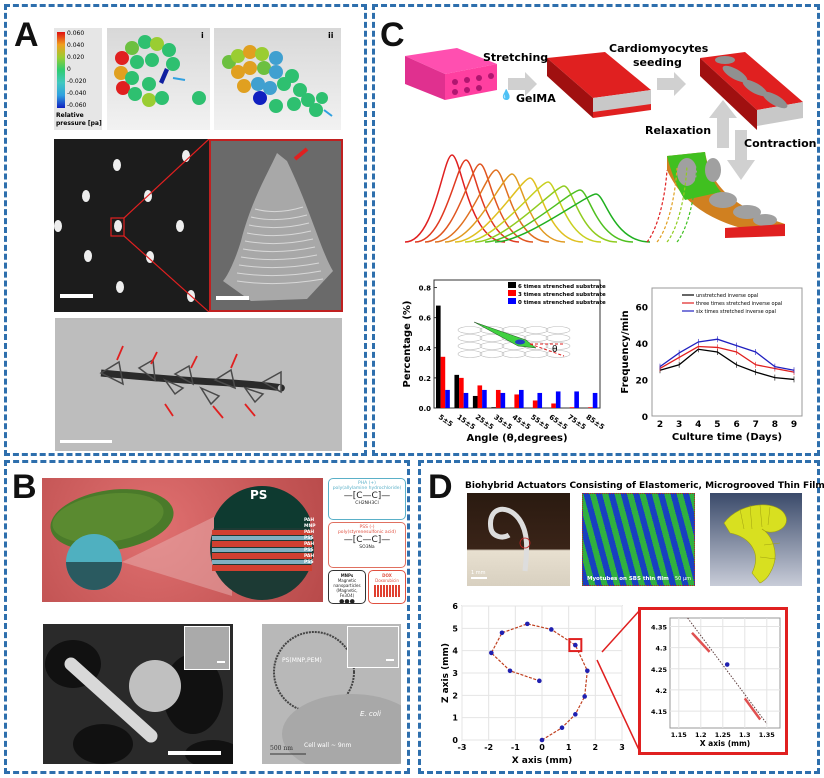  I want to click on curled-film, so click(501, 542).